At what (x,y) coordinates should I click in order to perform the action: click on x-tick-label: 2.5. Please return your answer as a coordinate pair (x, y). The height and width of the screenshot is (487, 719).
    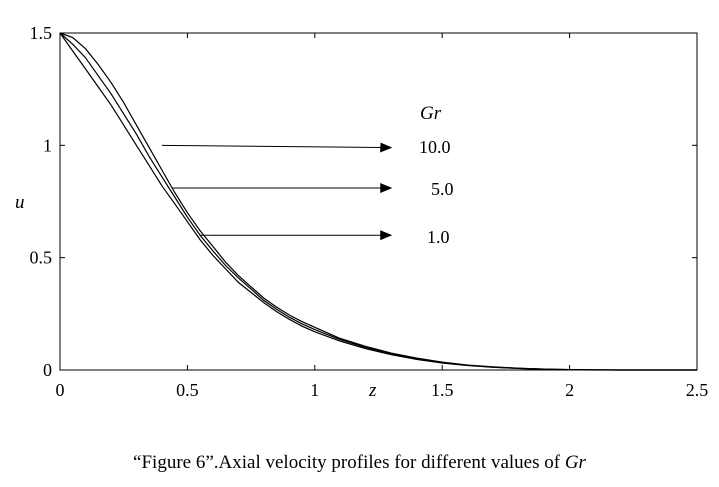
    Looking at the image, I should click on (697, 390).